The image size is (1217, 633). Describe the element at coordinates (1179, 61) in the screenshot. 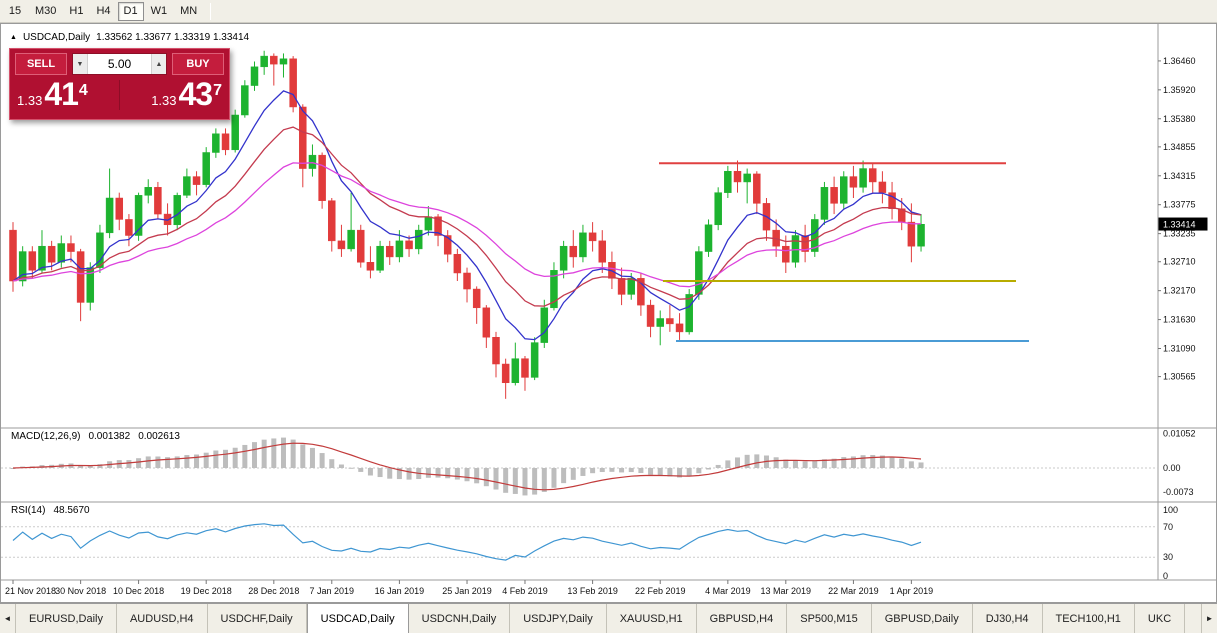

I see `svg-text: 1.36460` at that location.